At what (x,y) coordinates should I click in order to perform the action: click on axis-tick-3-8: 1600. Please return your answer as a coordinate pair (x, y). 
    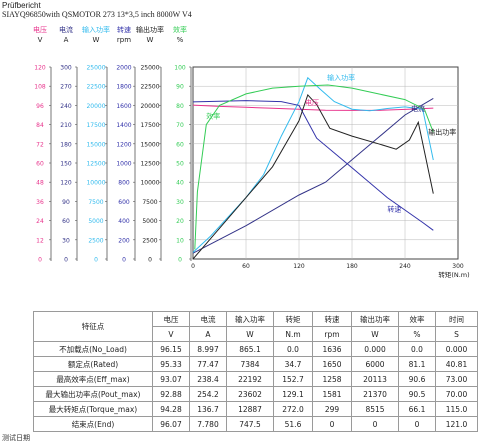
    Looking at the image, I should click on (123, 106).